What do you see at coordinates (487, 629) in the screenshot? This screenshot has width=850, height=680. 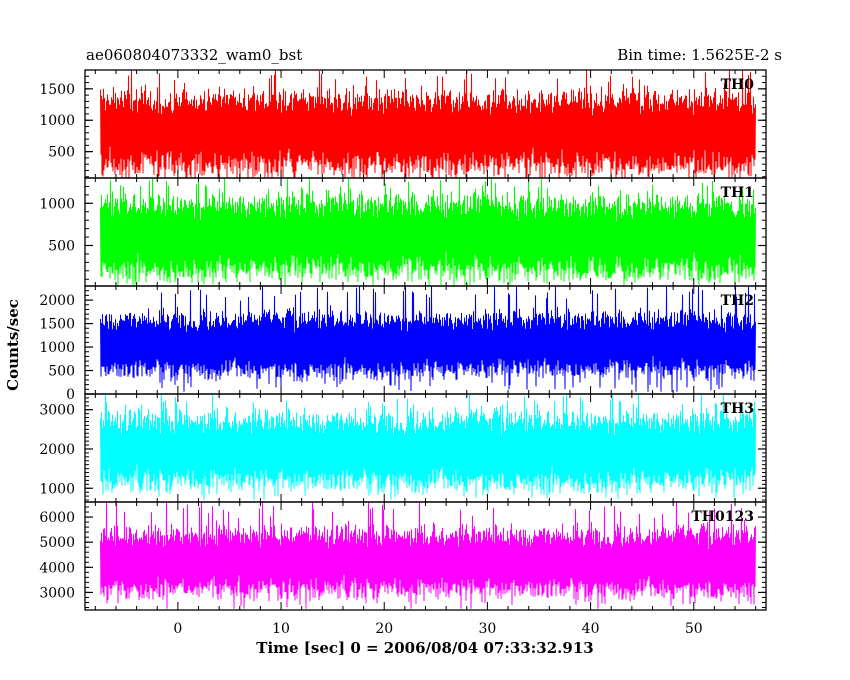 I see `x-tick-label: 30` at bounding box center [487, 629].